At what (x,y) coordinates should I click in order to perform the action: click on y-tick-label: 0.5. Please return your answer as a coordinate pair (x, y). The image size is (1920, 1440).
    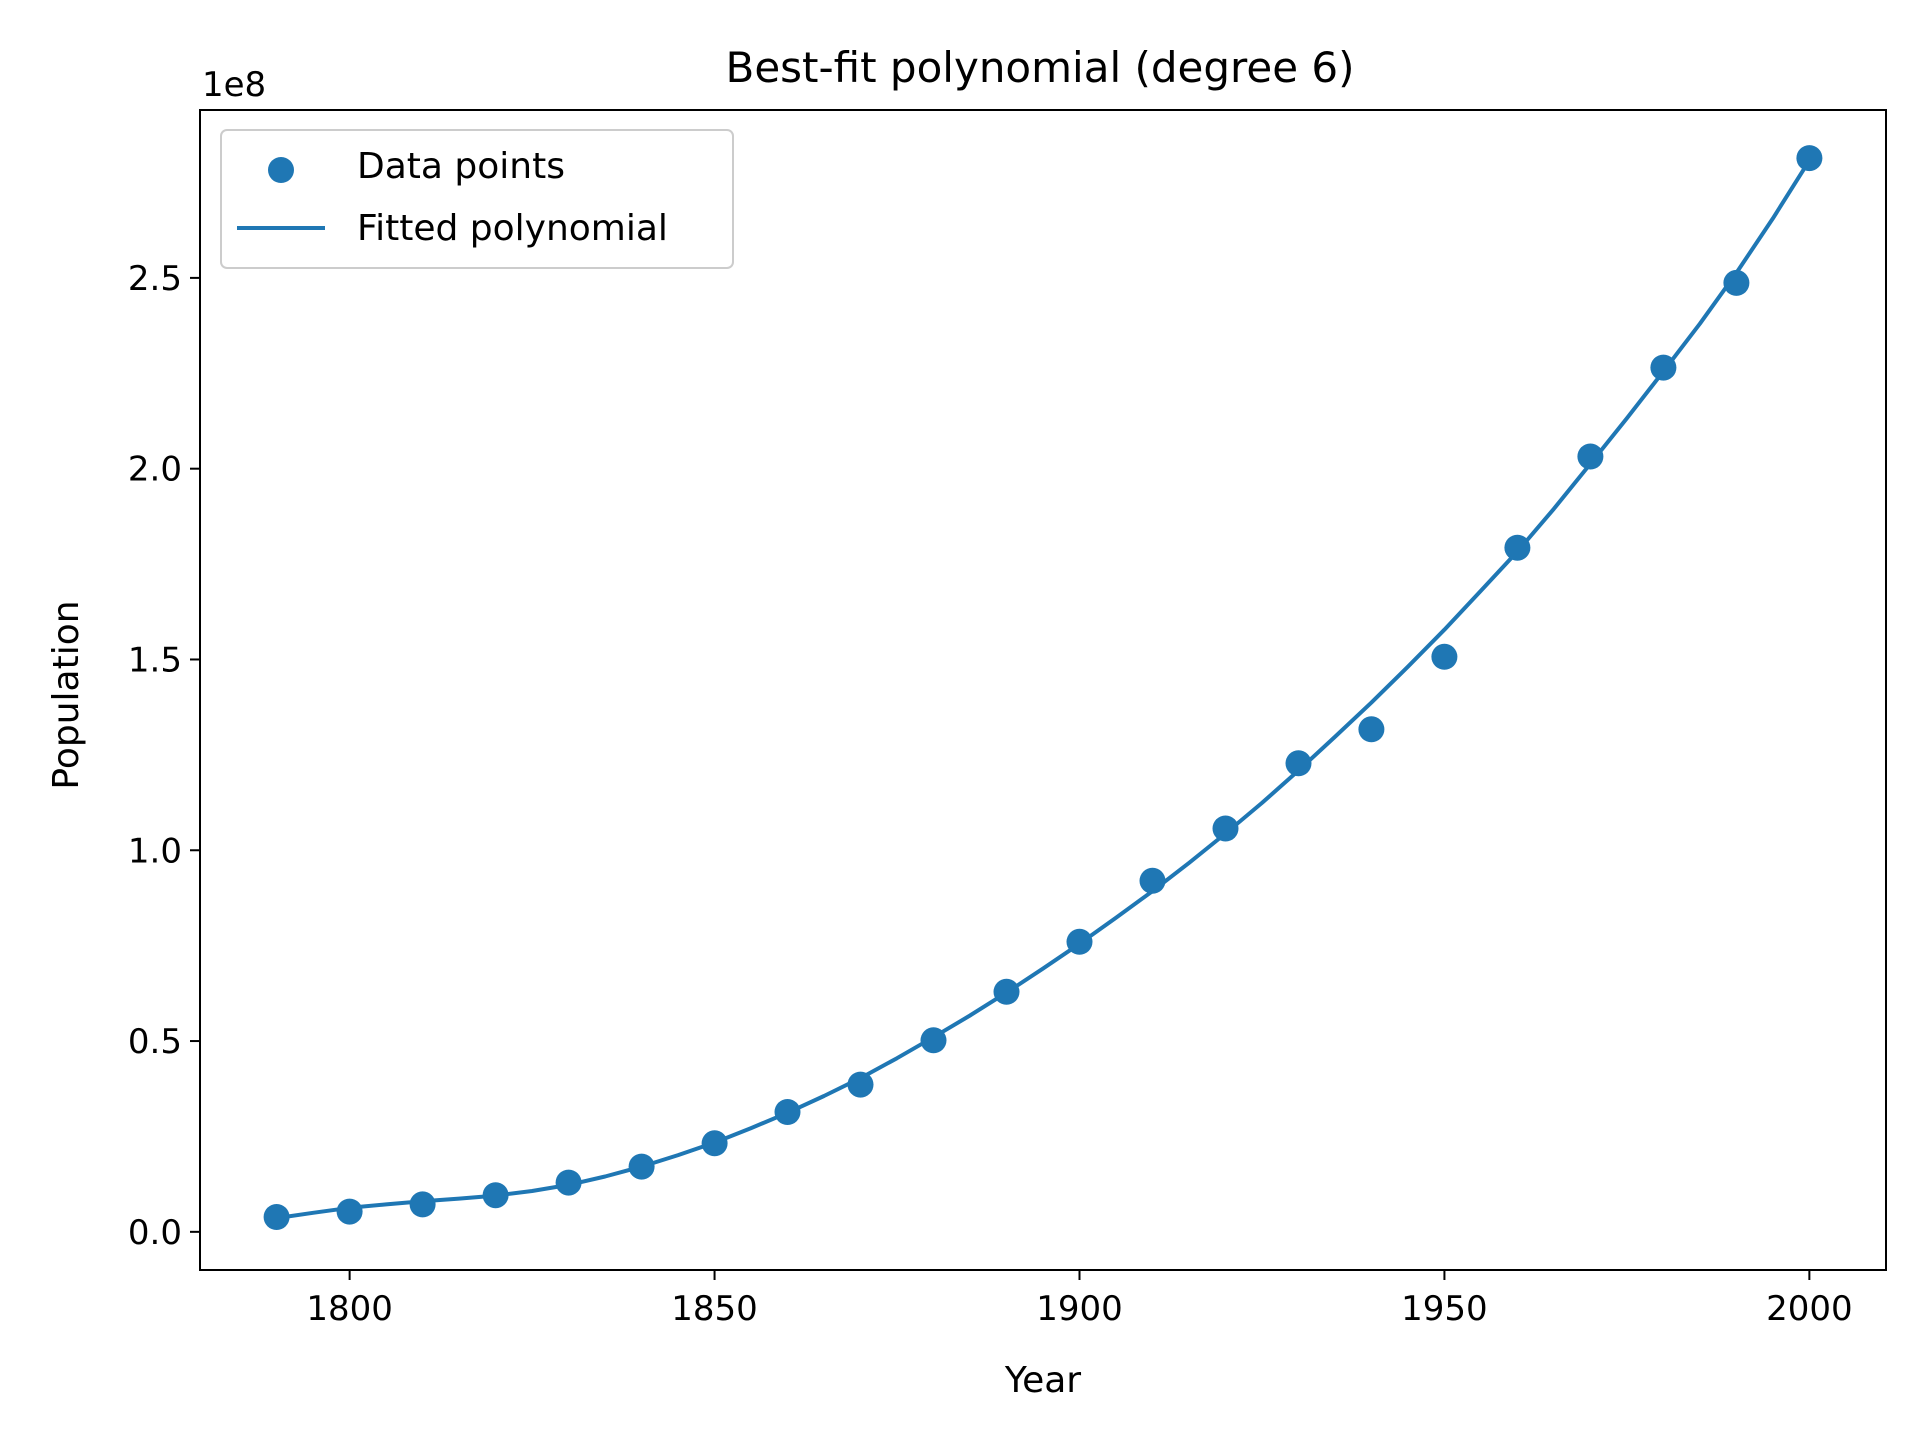
    Looking at the image, I should click on (155, 1042).